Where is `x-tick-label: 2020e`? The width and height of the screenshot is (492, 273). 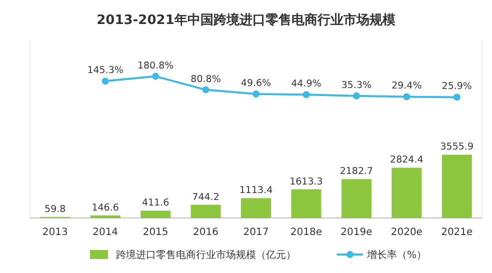
x-tick-label: 2020e is located at coordinates (406, 232).